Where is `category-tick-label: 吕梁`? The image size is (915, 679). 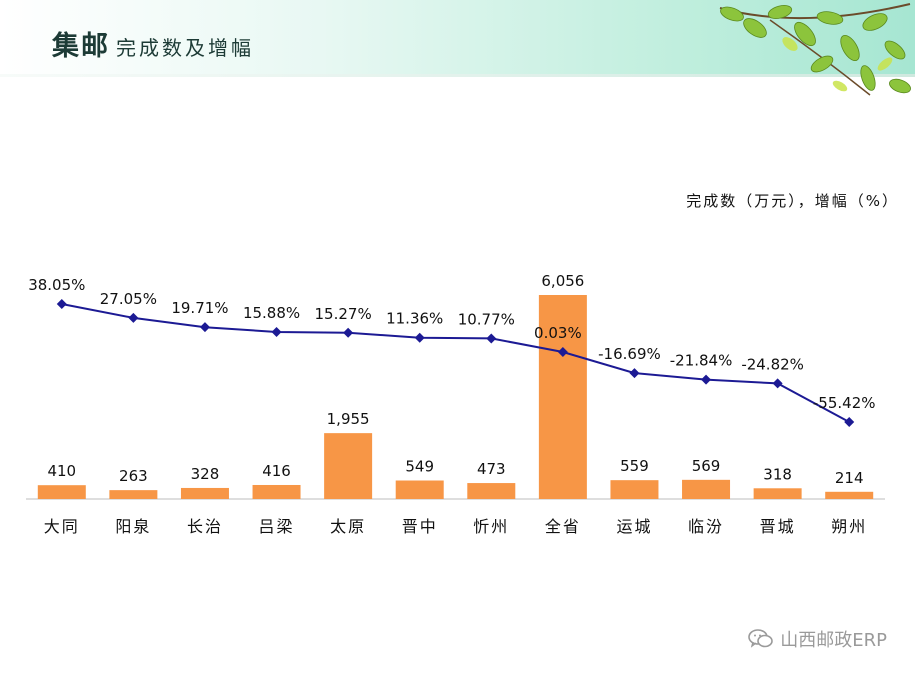
category-tick-label: 吕梁 is located at coordinates (277, 526).